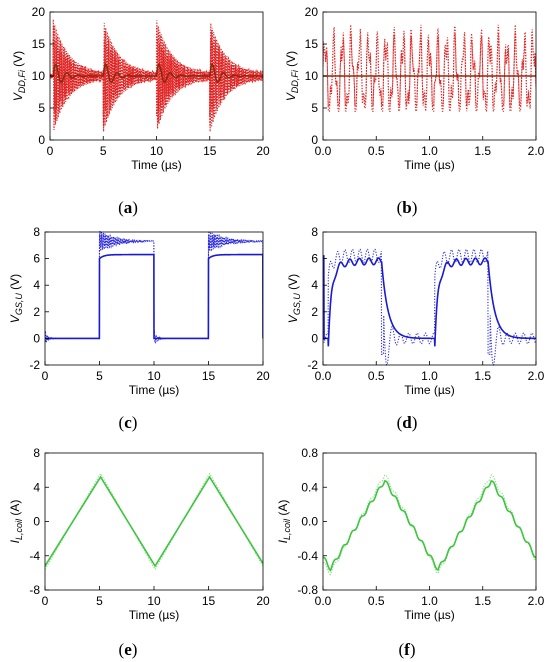 The height and width of the screenshot is (662, 550). I want to click on series-group-a, so click(156, 75).